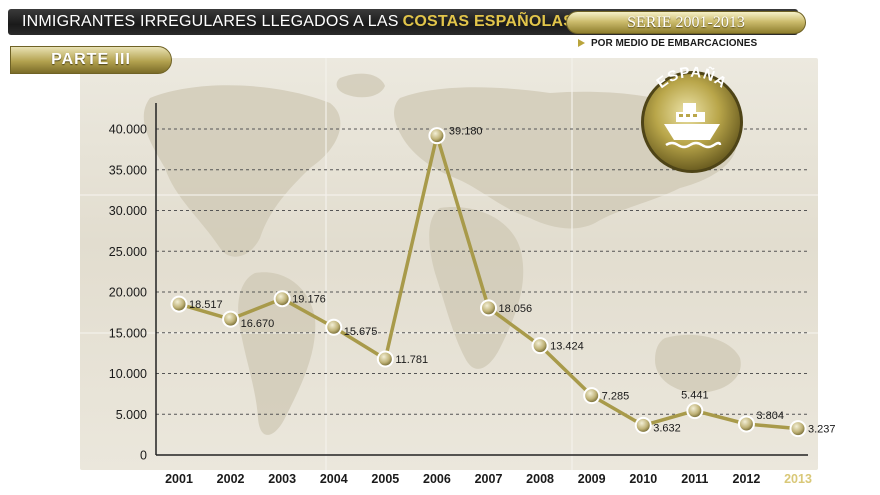 The width and height of the screenshot is (880, 495). What do you see at coordinates (822, 430) in the screenshot?
I see `data-label: 3.237` at bounding box center [822, 430].